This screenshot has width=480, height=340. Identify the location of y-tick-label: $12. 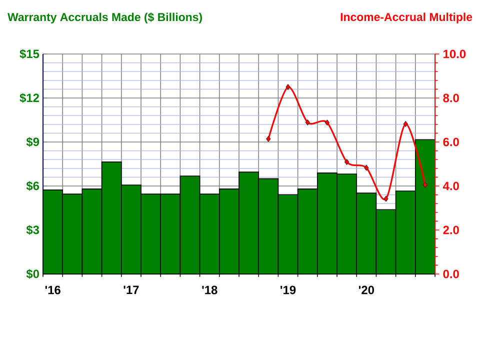
(30, 98).